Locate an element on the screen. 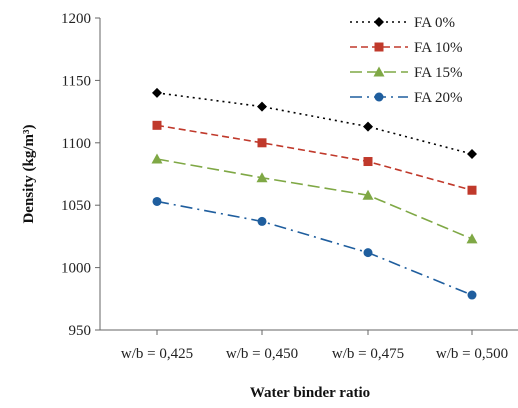  x-tick-label: w/b = 0,500 is located at coordinates (472, 354).